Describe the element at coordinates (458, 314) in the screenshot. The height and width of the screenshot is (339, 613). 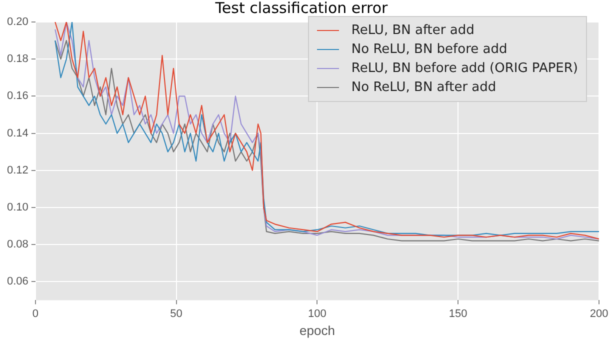
I see `x-tick-label: 150` at that location.